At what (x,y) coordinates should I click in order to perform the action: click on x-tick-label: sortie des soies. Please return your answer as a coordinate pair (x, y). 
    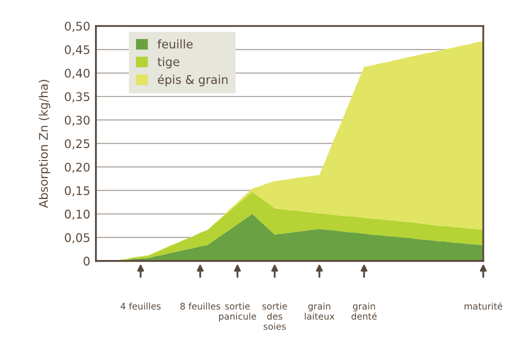
    Looking at the image, I should click on (274, 316).